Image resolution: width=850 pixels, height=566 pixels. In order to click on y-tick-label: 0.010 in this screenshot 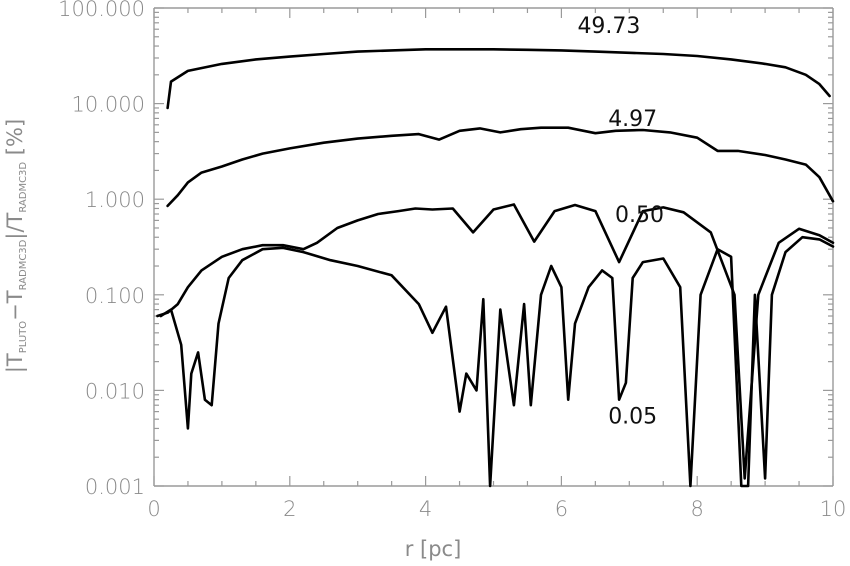, I will do `click(115, 391)`.